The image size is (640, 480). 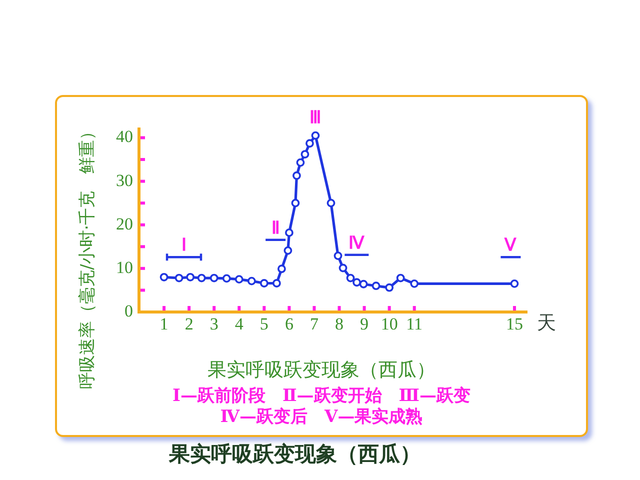 What do you see at coordinates (414, 324) in the screenshot?
I see `x-tick-label: 11` at bounding box center [414, 324].